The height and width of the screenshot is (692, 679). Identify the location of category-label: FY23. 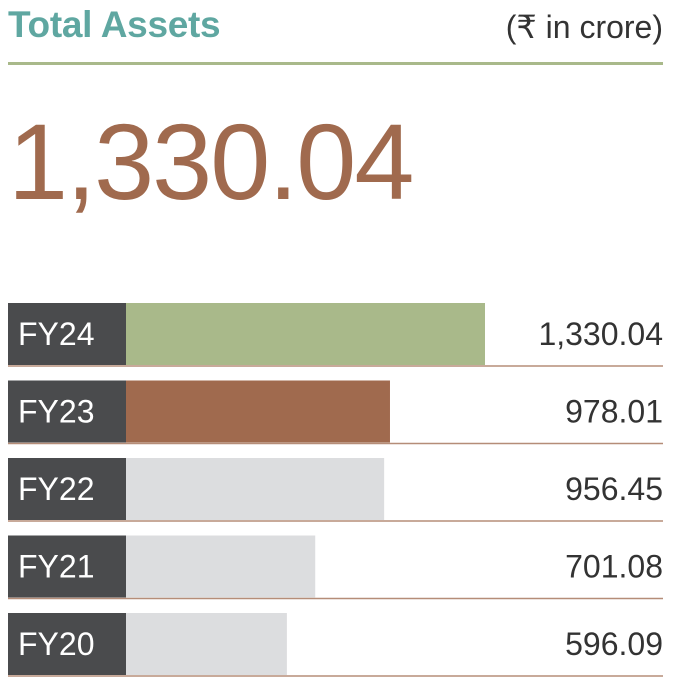
(56, 412).